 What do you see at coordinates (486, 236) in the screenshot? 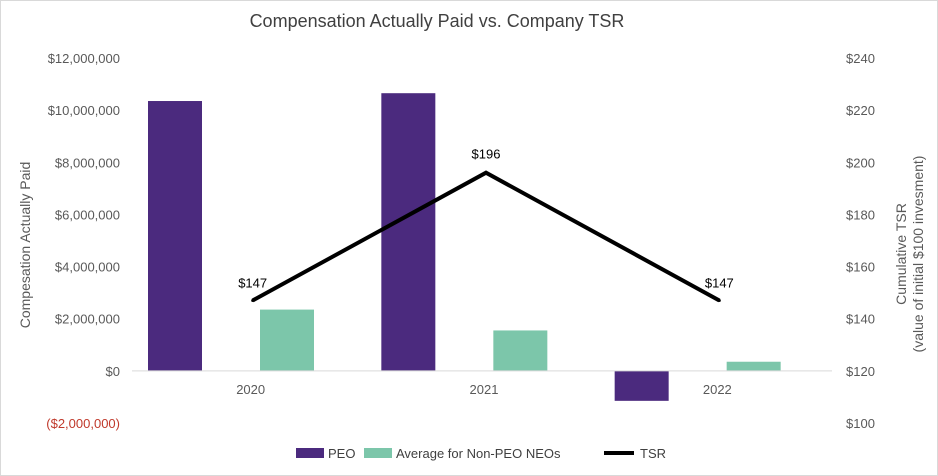
I see `tsr-line` at bounding box center [486, 236].